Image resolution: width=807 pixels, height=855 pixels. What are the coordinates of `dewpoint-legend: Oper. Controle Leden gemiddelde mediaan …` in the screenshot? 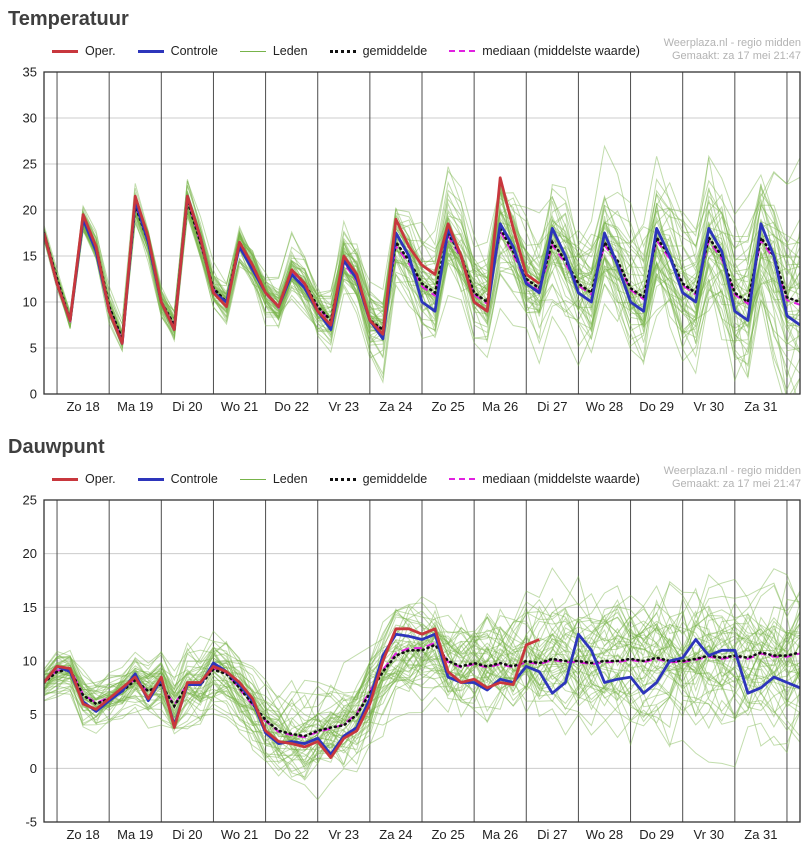 It's located at (346, 479).